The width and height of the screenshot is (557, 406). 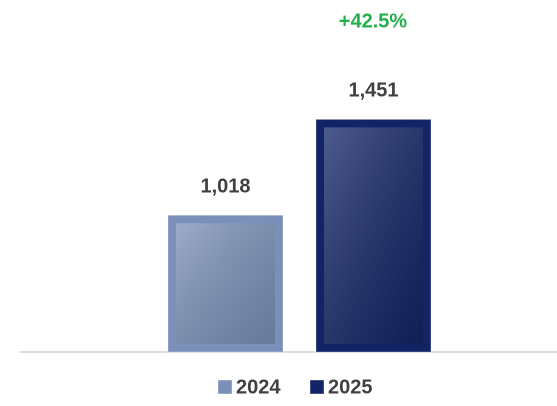 What do you see at coordinates (373, 91) in the screenshot?
I see `data-label: 1,451` at bounding box center [373, 91].